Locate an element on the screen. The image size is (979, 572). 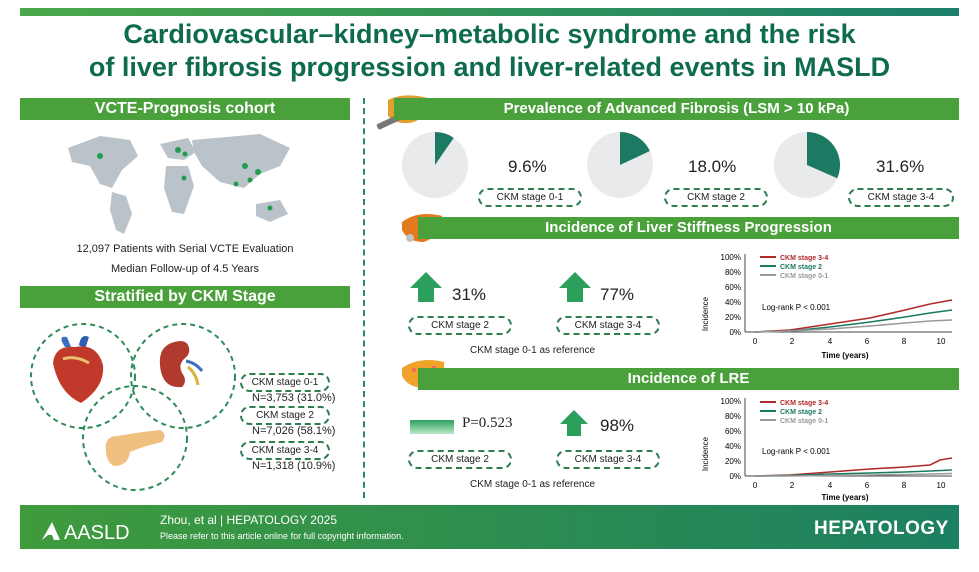
lsp-label-stage34: CKM stage 3-4 is located at coordinates (608, 325).